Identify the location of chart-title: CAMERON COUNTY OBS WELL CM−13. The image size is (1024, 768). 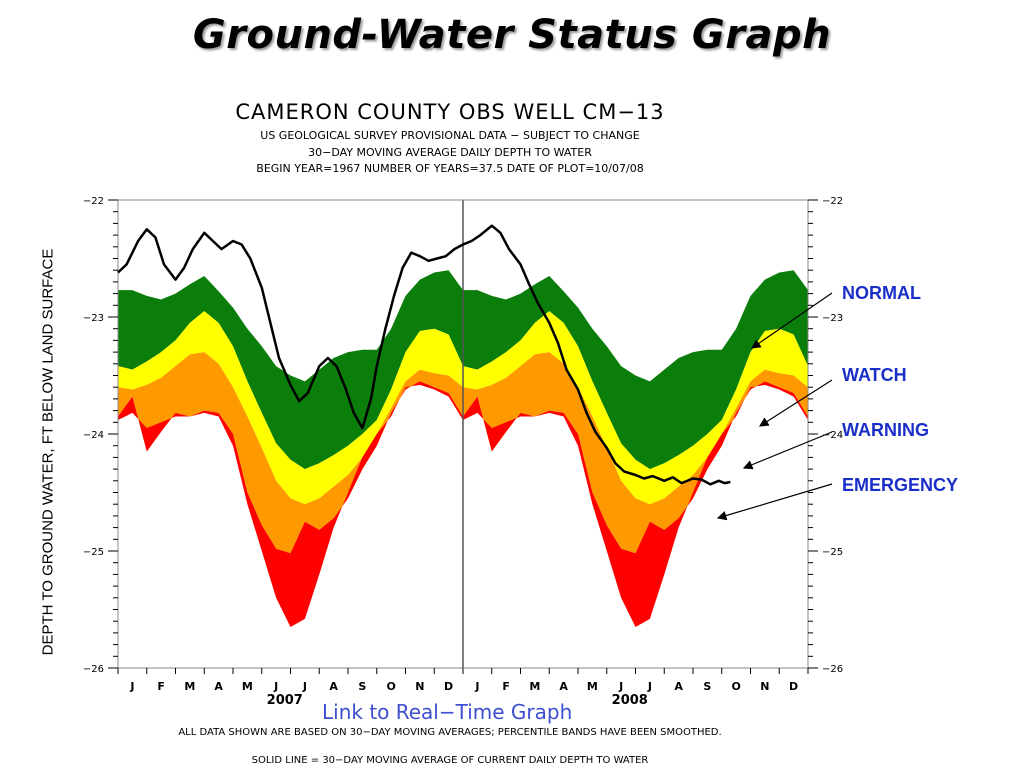
(450, 112).